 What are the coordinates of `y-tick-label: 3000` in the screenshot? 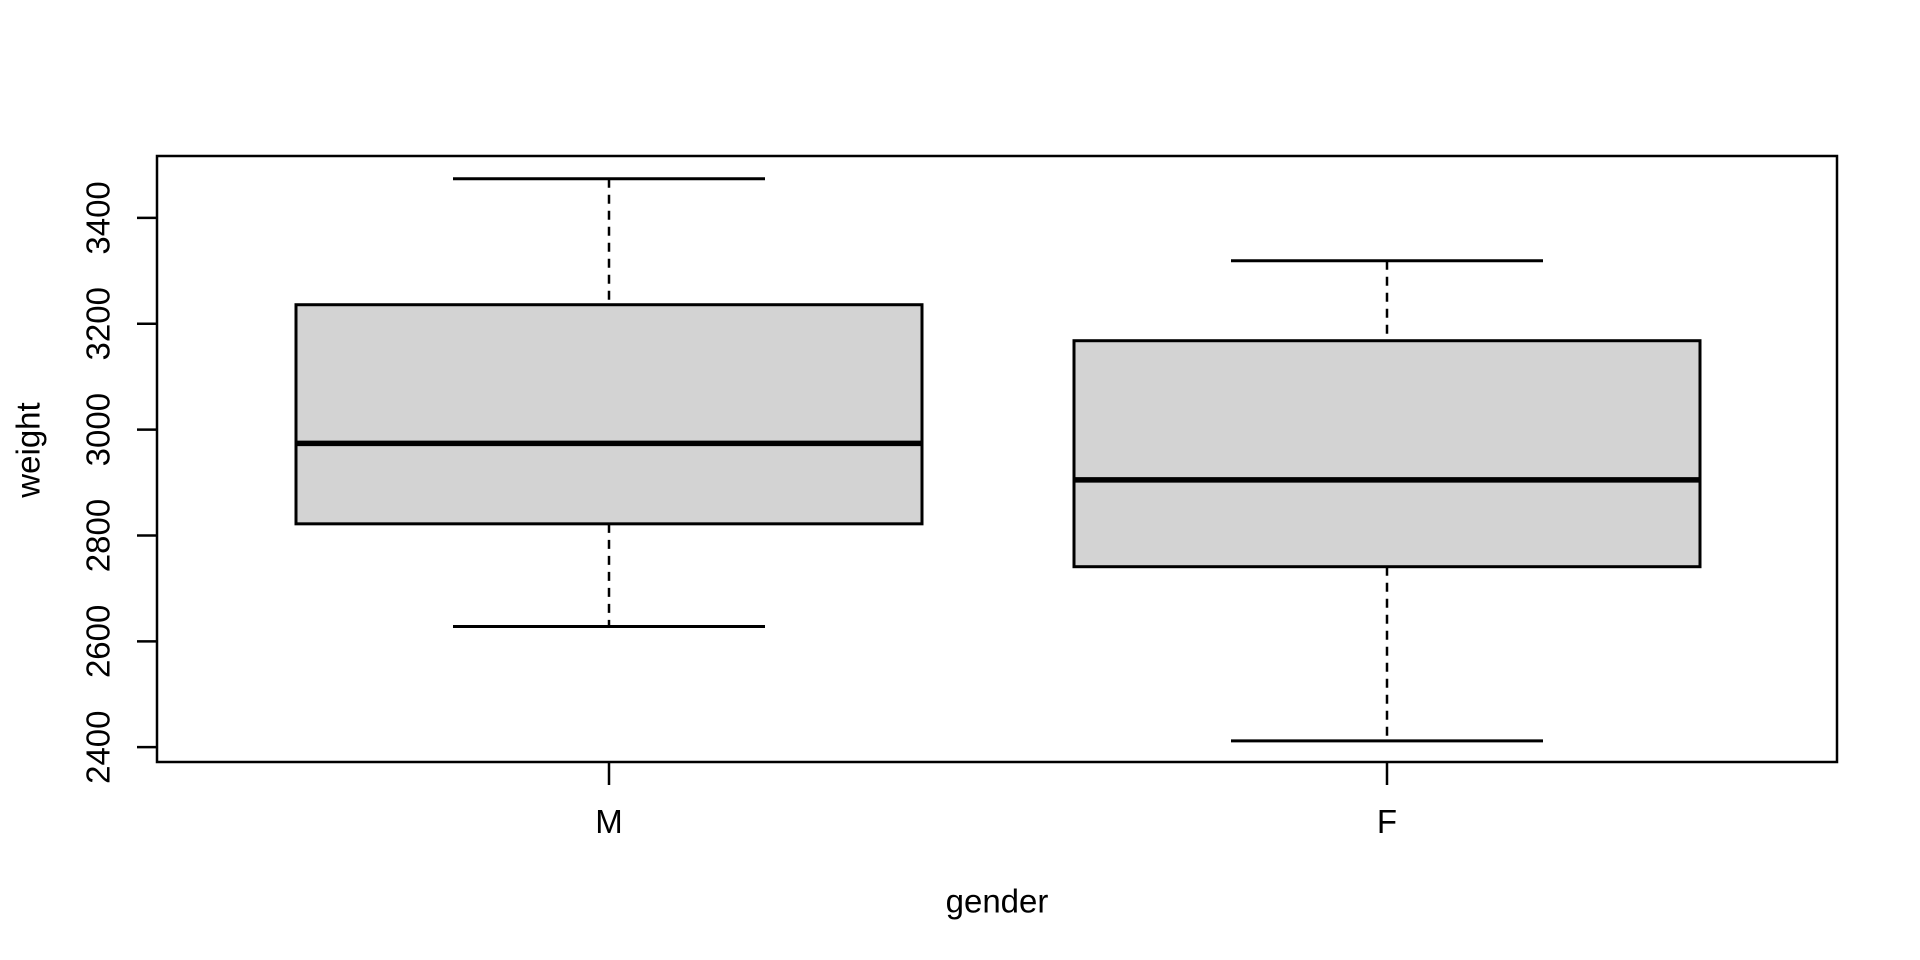 It's located at (98, 429).